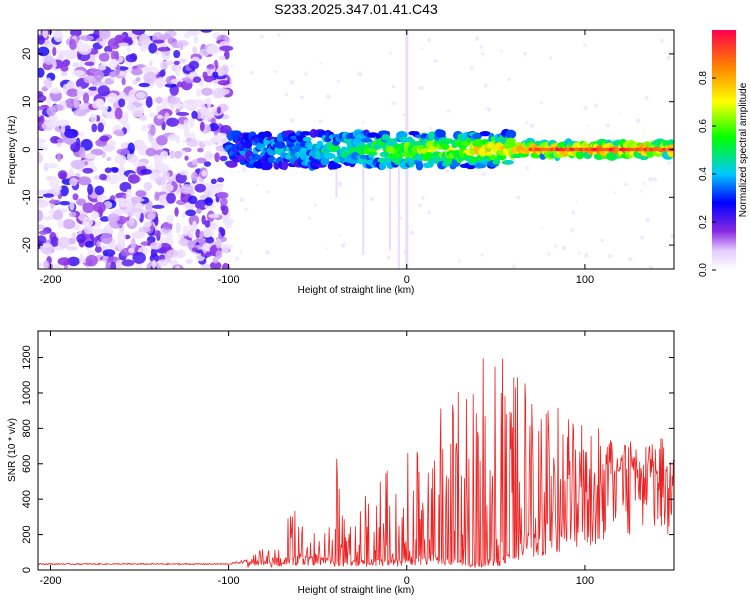 This screenshot has width=750, height=600. What do you see at coordinates (356, 290) in the screenshot?
I see `spectrogram-x-label: Height of straight line (km)` at bounding box center [356, 290].